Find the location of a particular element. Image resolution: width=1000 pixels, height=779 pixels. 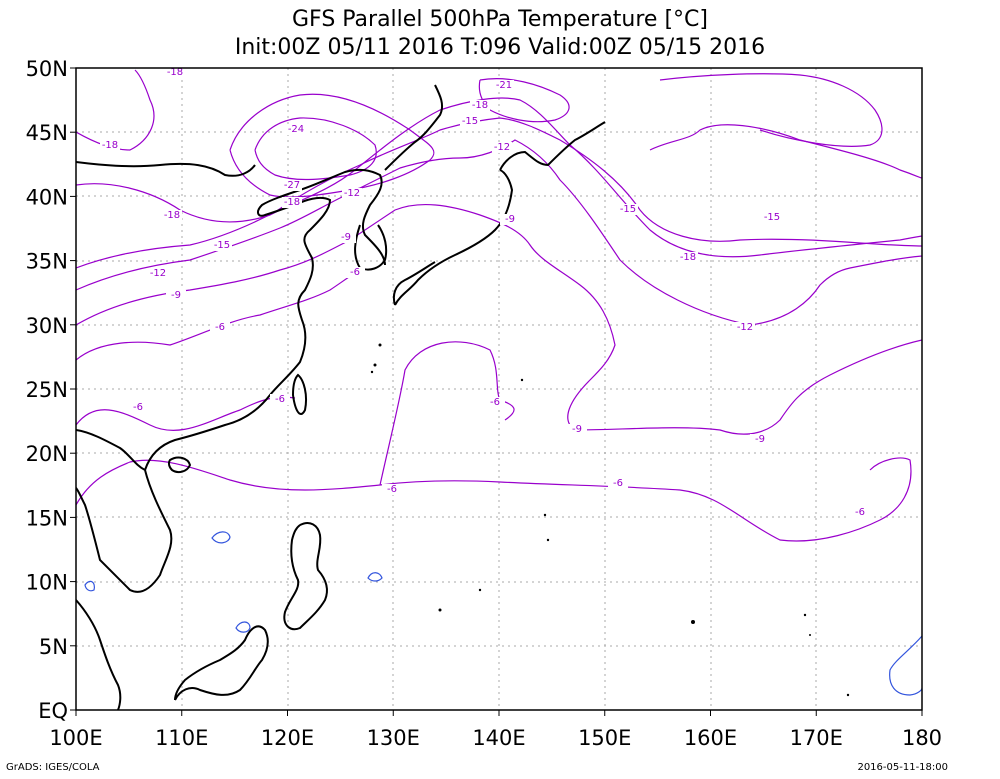

taiwan-coast is located at coordinates (299, 394).